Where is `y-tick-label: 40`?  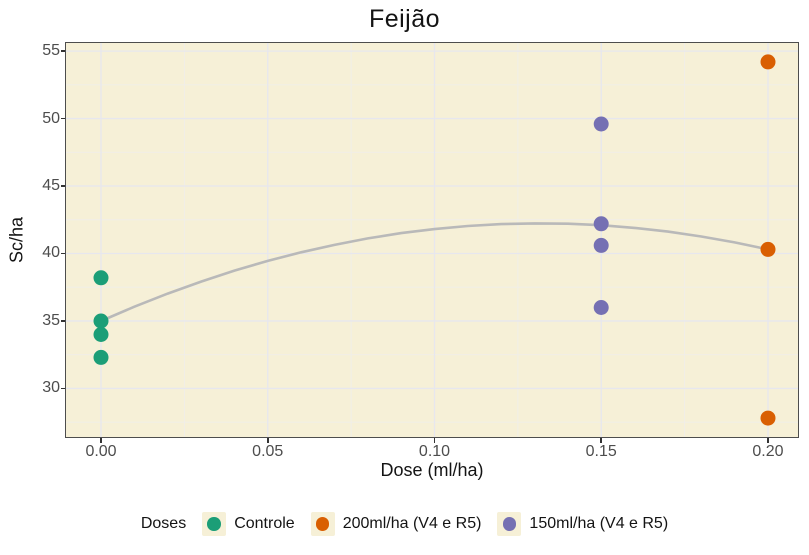
y-tick-label: 40 is located at coordinates (51, 253).